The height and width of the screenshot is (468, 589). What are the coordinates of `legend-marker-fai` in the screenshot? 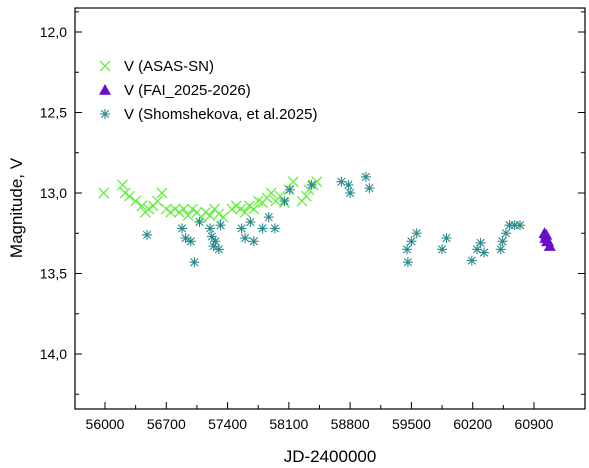 It's located at (105, 89).